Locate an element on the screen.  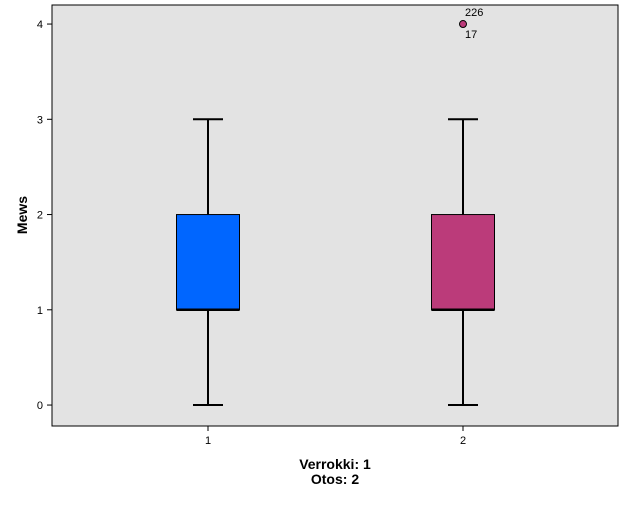
y-axis: 0 1 2 3 4 is located at coordinates (44, 215).